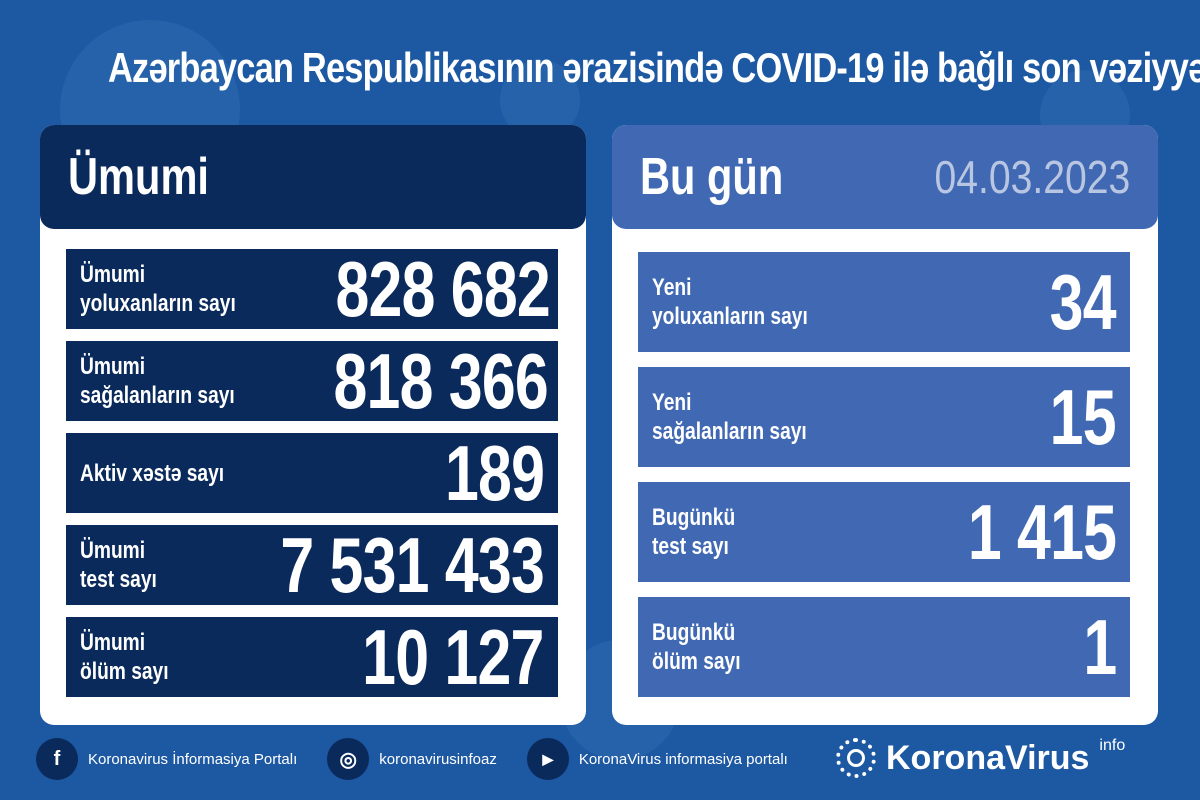  Describe the element at coordinates (193, 759) in the screenshot. I see `facebook-link: Koronavirus İnformasiya Portalı` at that location.